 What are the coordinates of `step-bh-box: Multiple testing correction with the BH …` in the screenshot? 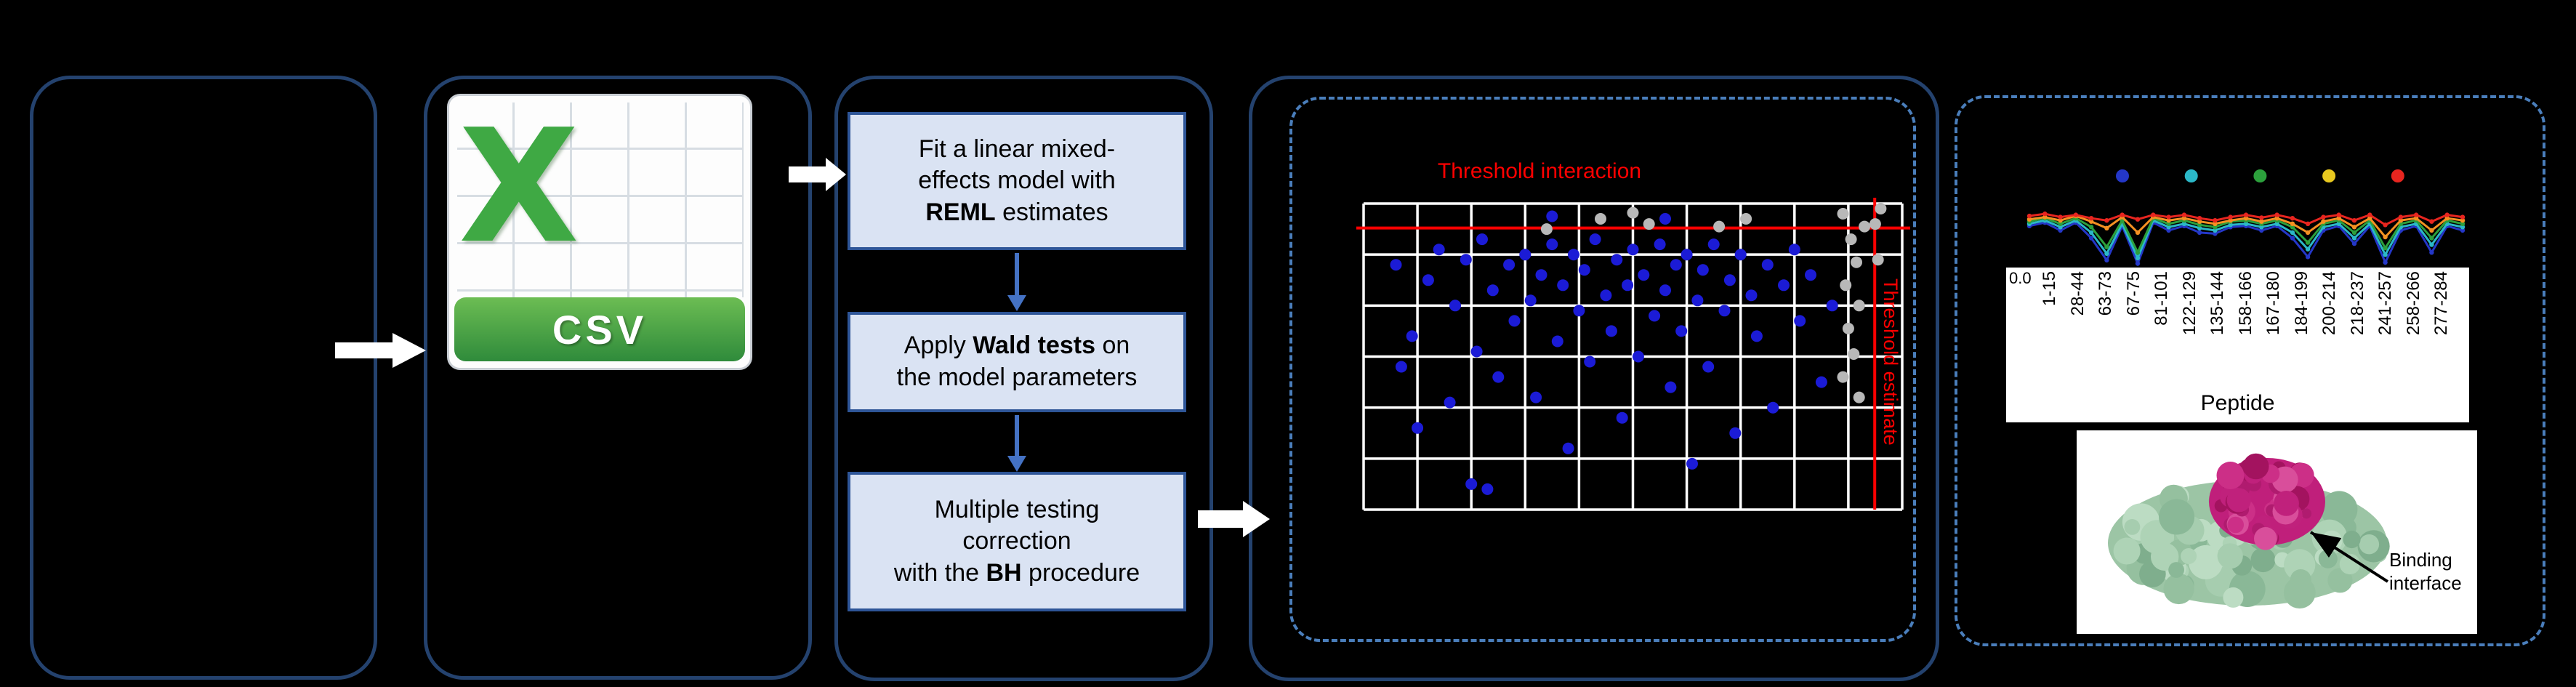 It's located at (1017, 541).